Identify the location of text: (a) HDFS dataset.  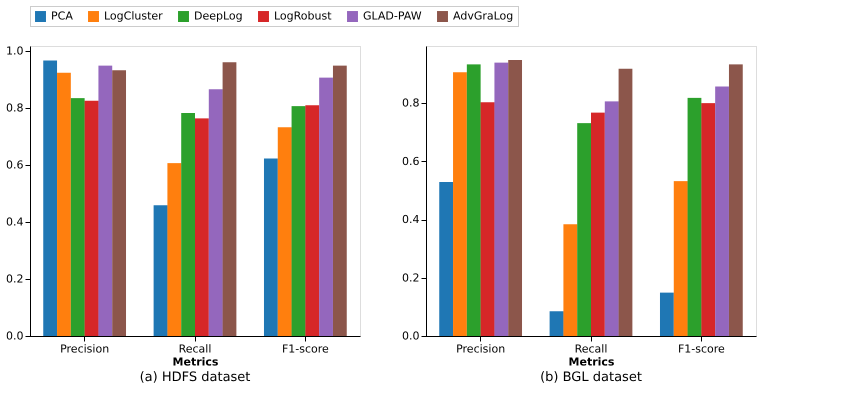
(195, 377).